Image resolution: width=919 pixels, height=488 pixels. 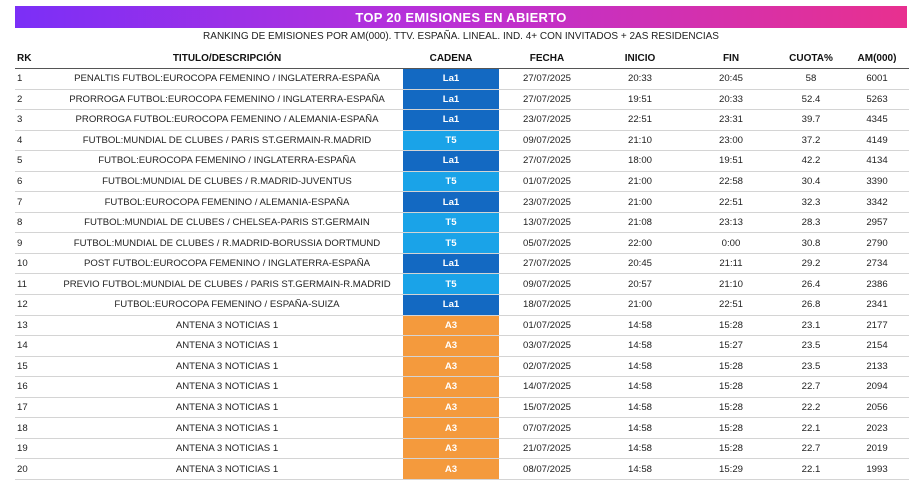 What do you see at coordinates (811, 223) in the screenshot?
I see `share-cell: 28.3` at bounding box center [811, 223].